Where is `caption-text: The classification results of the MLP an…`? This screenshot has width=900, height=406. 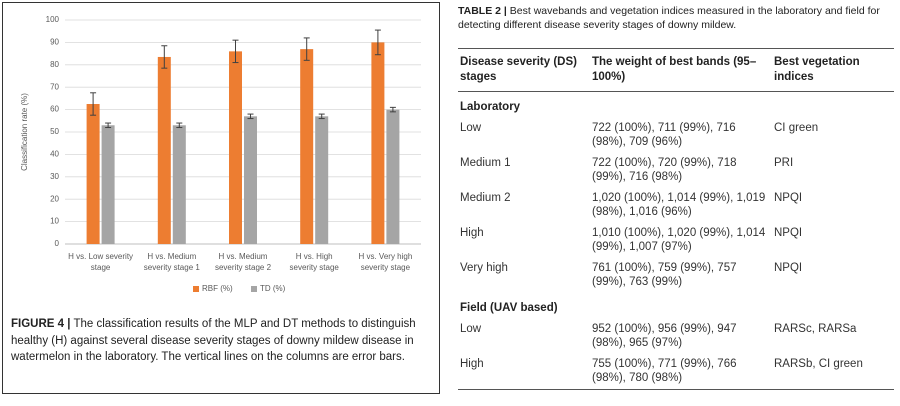 caption-text: The classification results of the MLP an… is located at coordinates (213, 340).